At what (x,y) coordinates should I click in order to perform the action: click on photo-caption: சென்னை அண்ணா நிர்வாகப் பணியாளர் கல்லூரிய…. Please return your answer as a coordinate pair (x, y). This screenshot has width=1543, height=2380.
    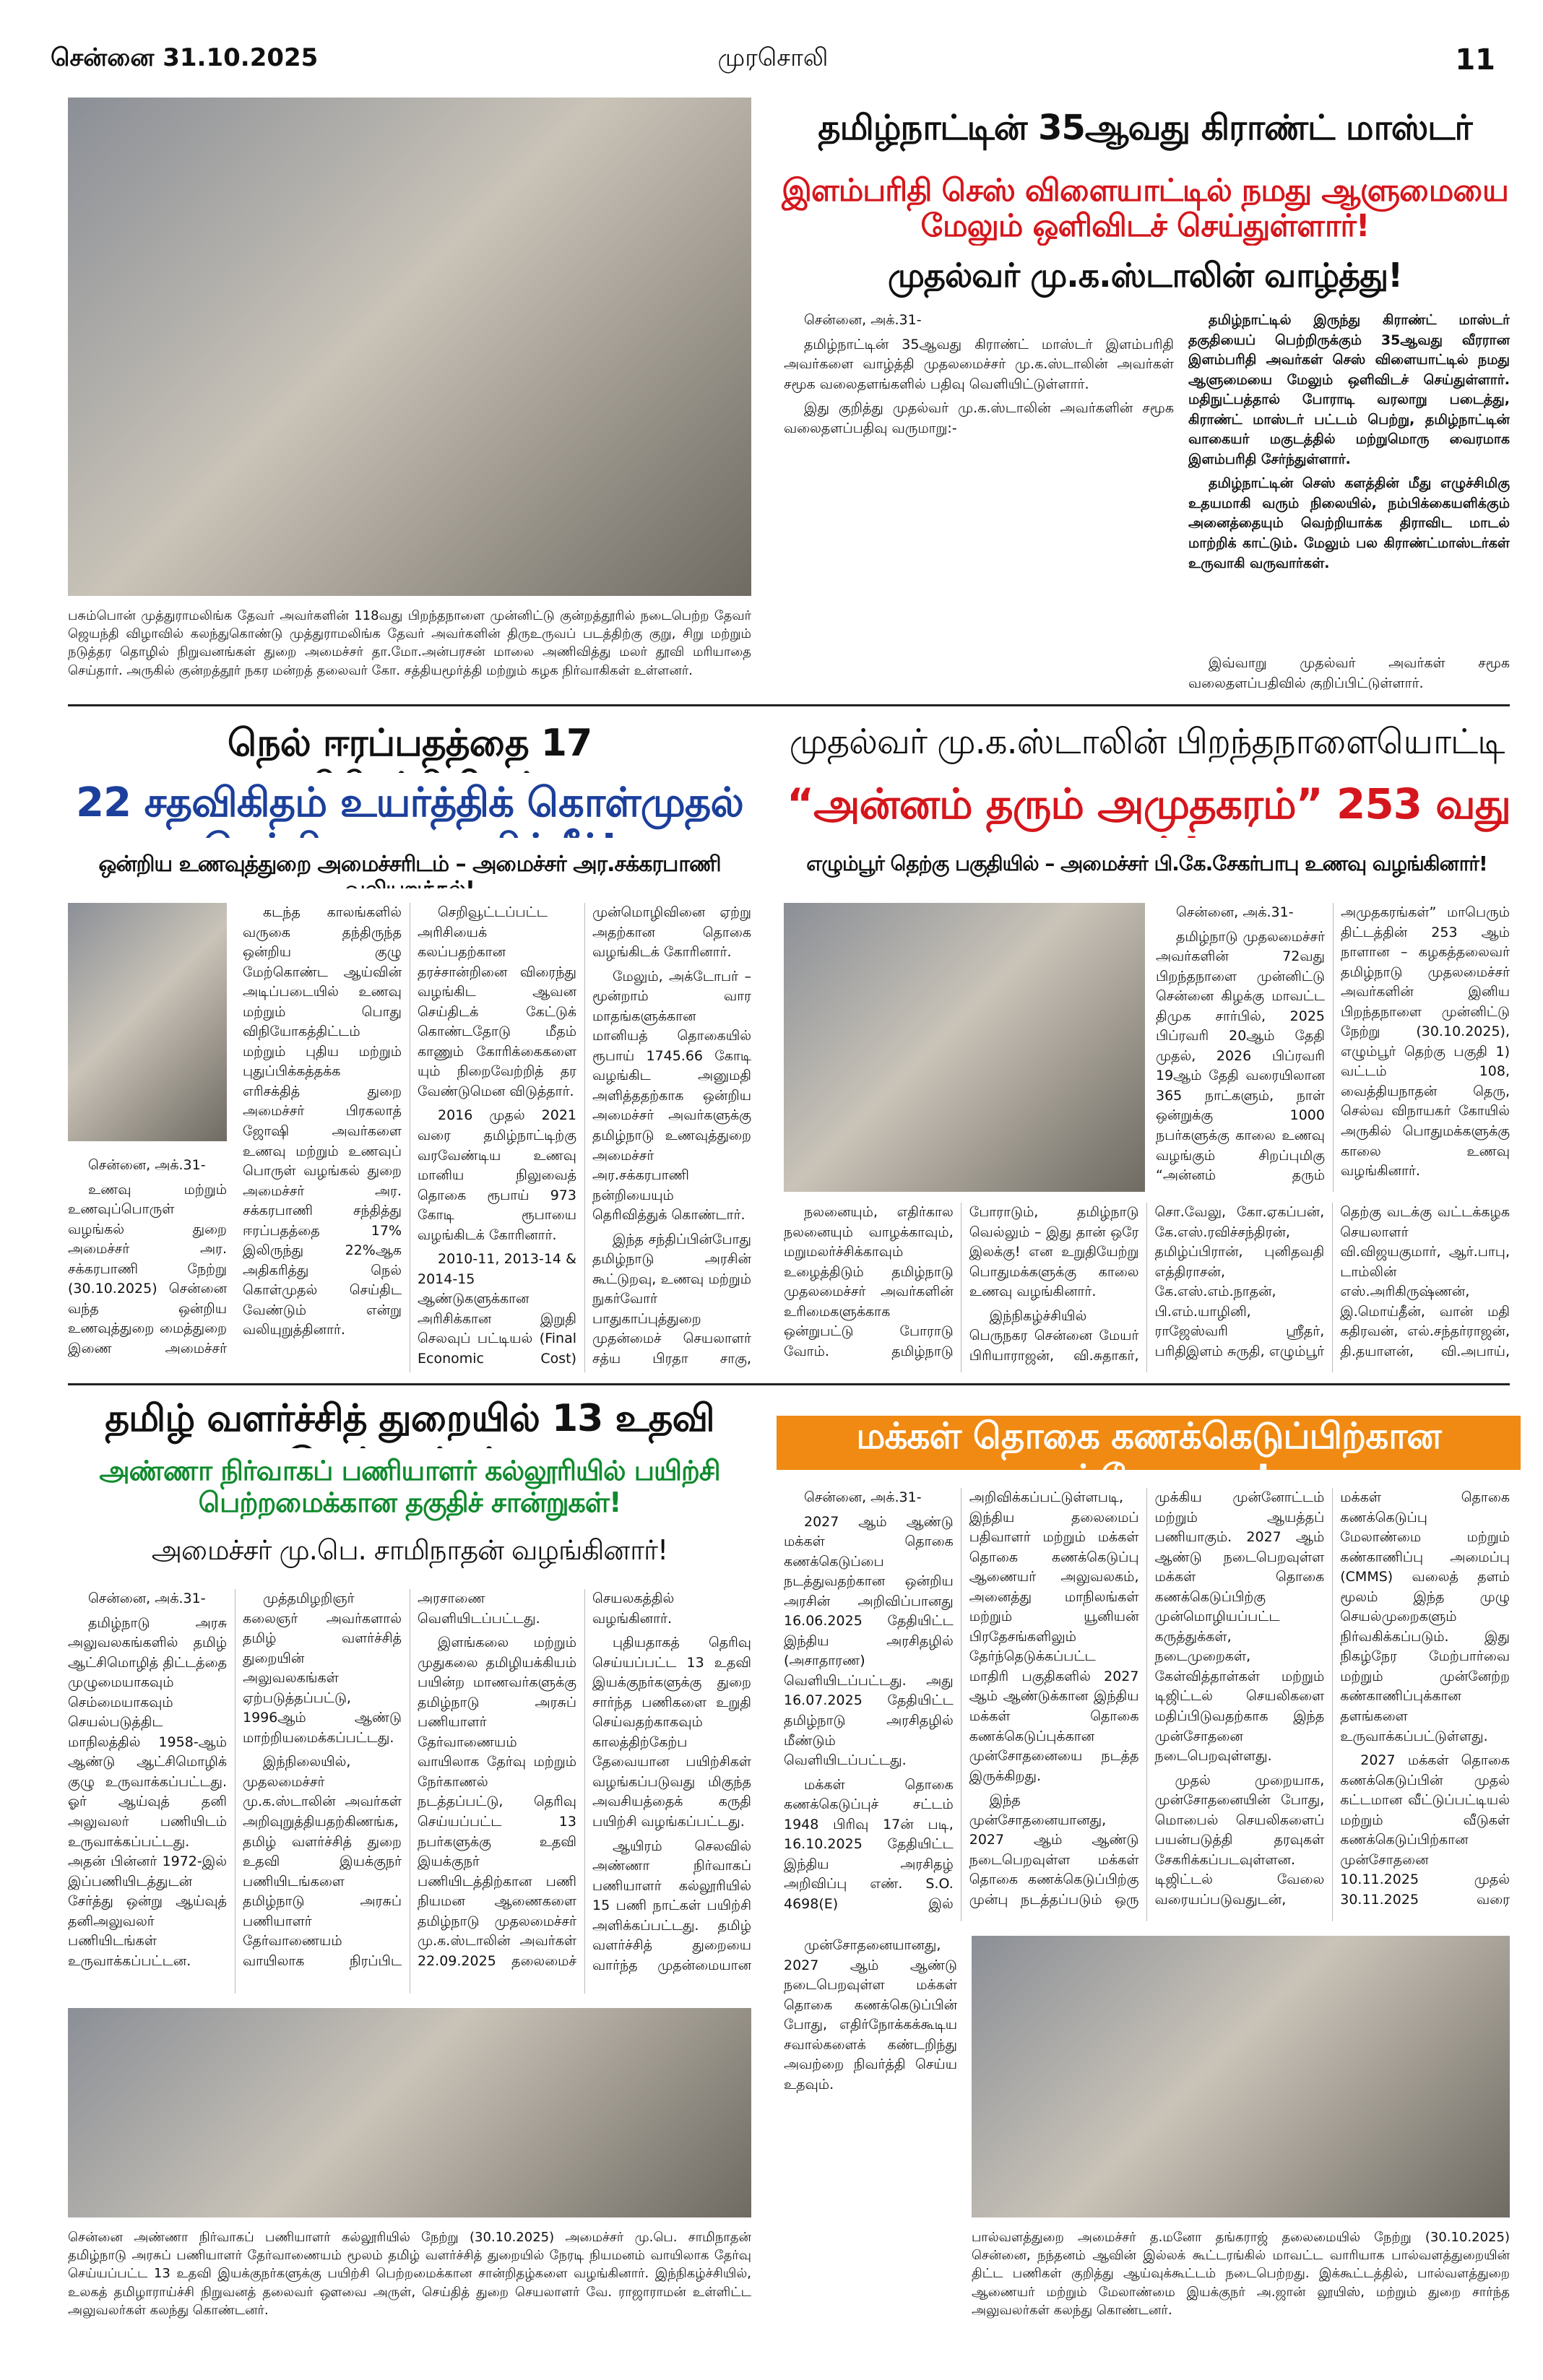
    Looking at the image, I should click on (409, 2274).